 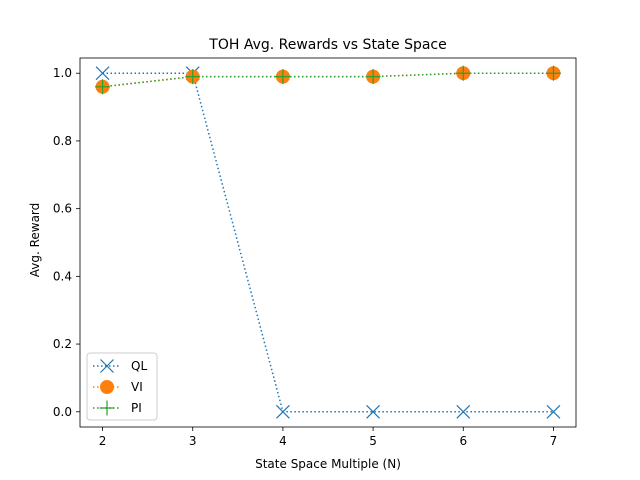 I want to click on legend-marker-ql, so click(x=107, y=366).